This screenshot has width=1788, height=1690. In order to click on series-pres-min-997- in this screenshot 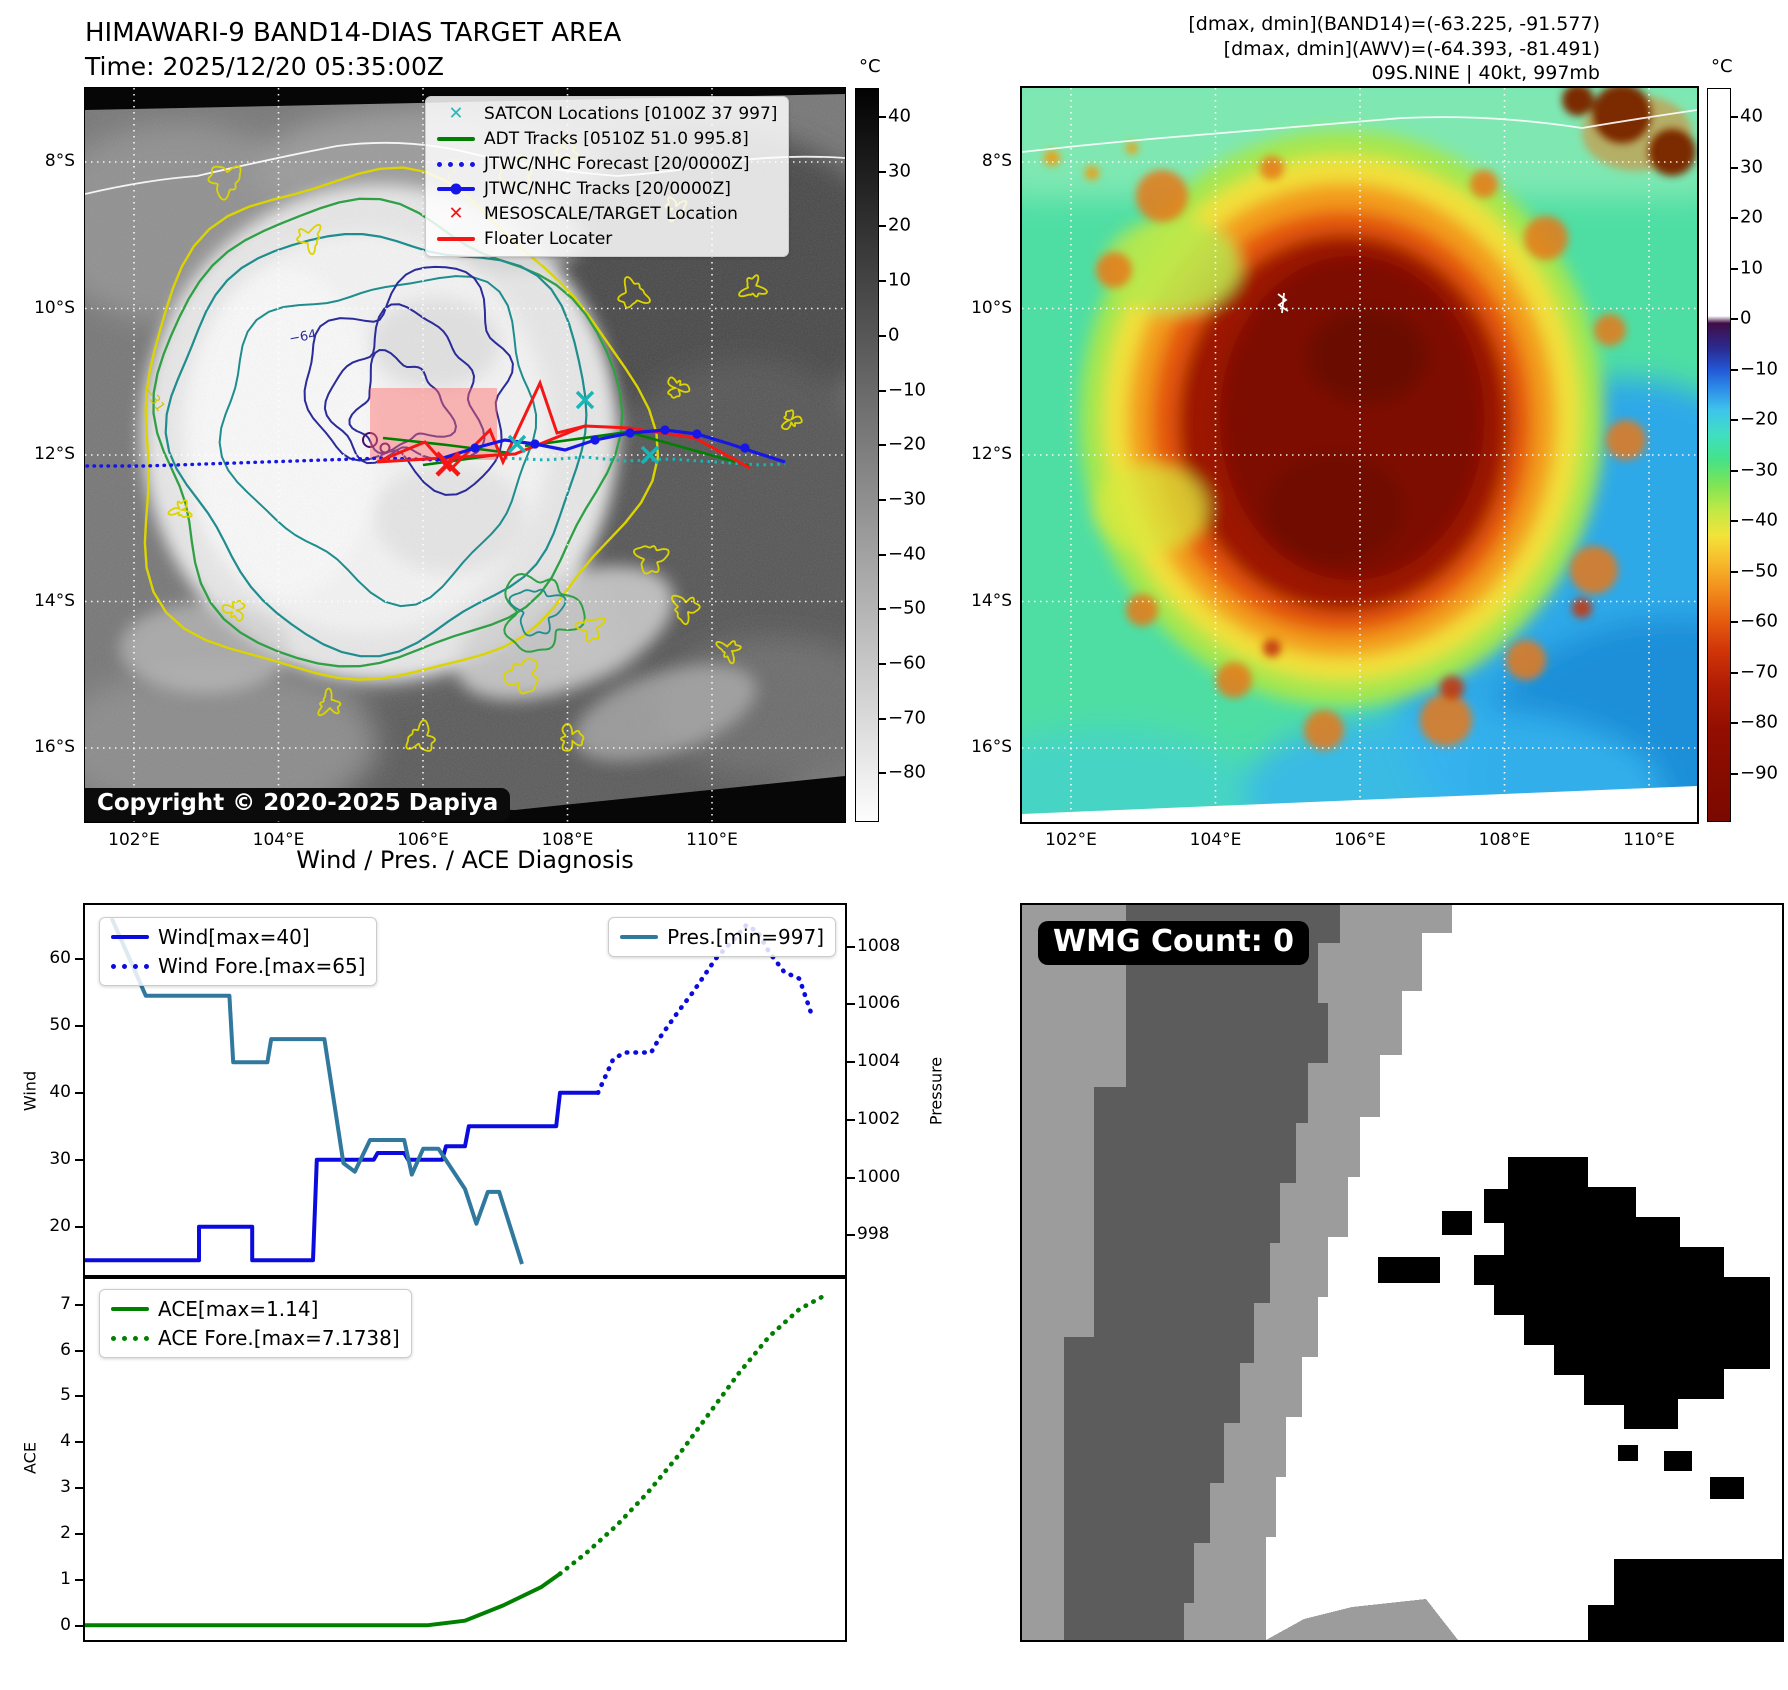, I will do `click(316, 1091)`.